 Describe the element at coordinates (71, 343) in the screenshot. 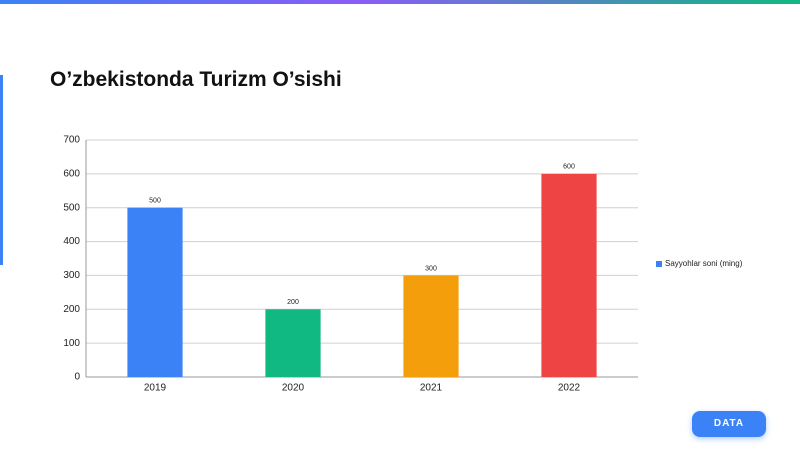

I see `y-tick-label: 100` at that location.